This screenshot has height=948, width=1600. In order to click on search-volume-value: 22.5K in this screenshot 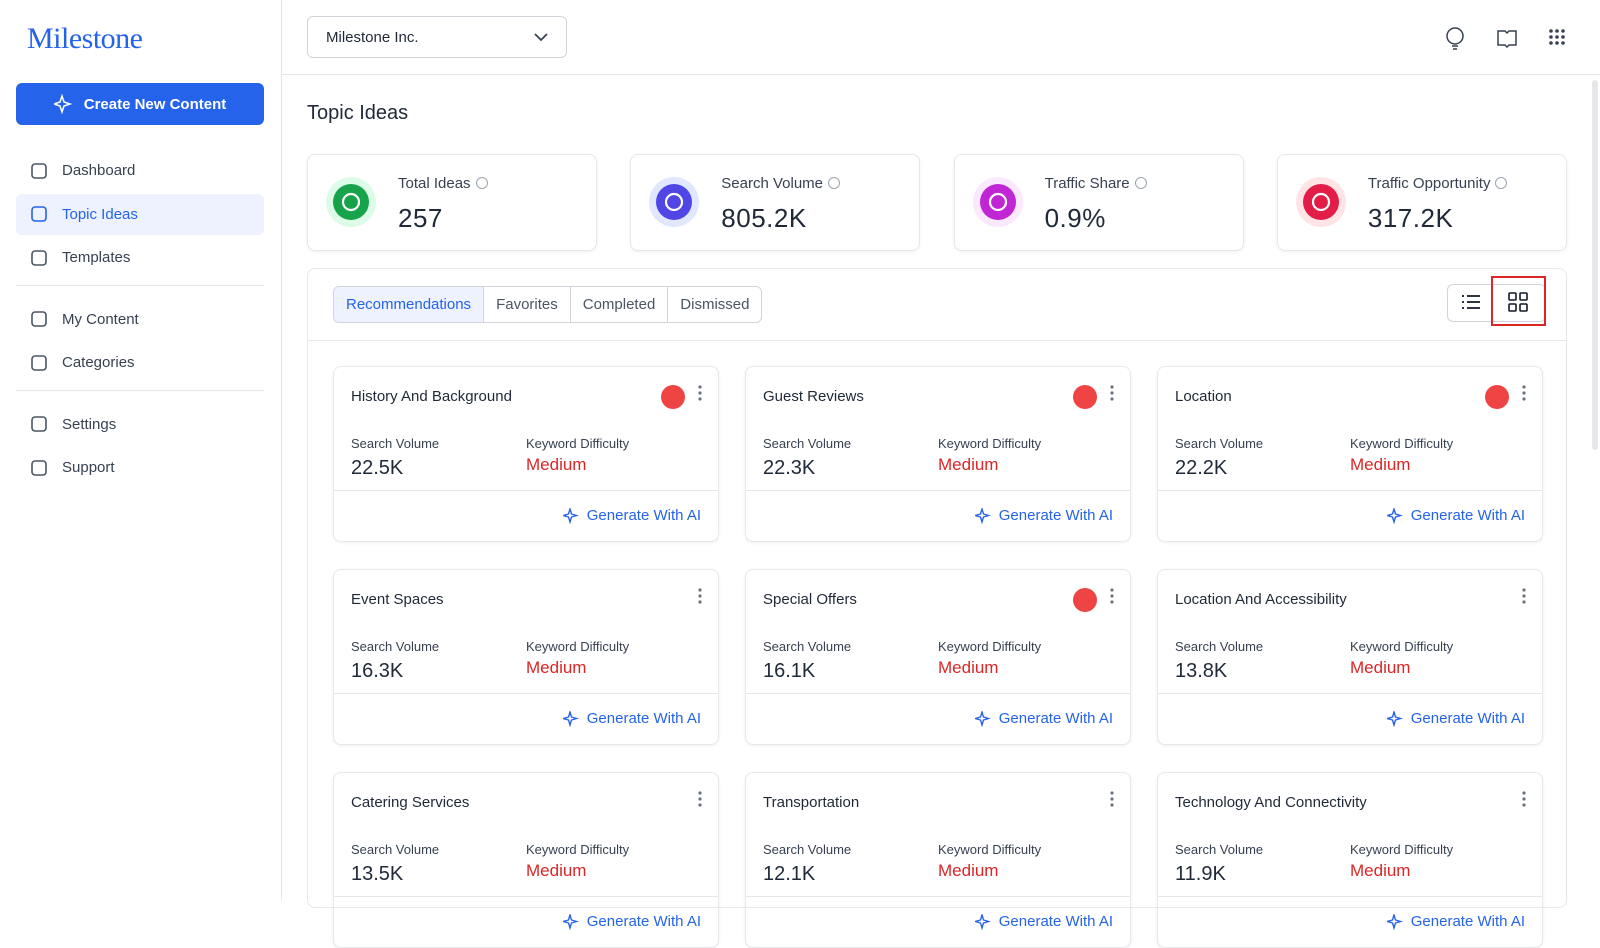, I will do `click(377, 468)`.